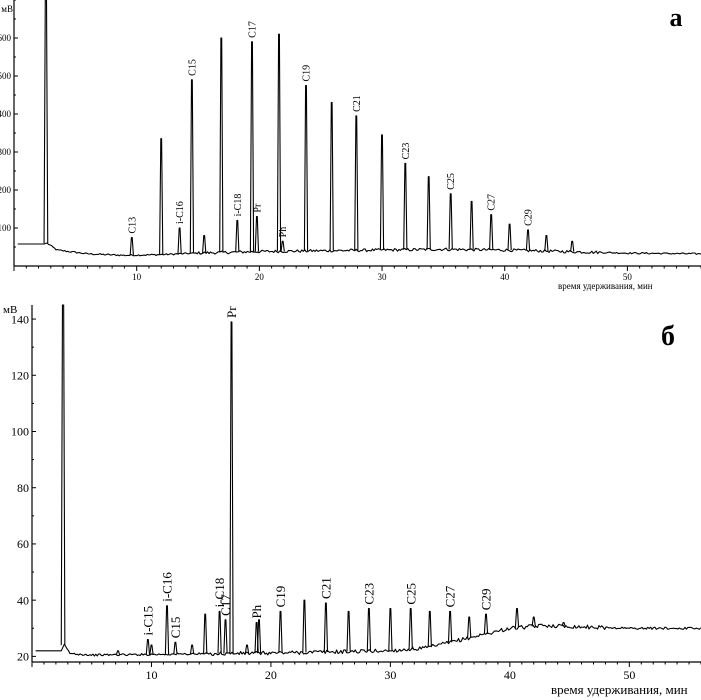 This screenshot has height=700, width=701. Describe the element at coordinates (132, 225) in the screenshot. I see `peak-label-c13: C13` at that location.